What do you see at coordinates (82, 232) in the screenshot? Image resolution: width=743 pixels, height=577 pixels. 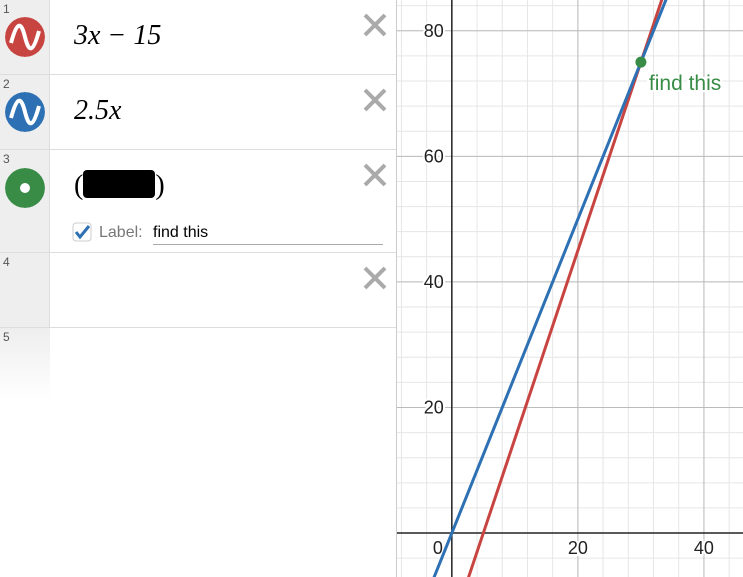 I see `label-checkbox` at bounding box center [82, 232].